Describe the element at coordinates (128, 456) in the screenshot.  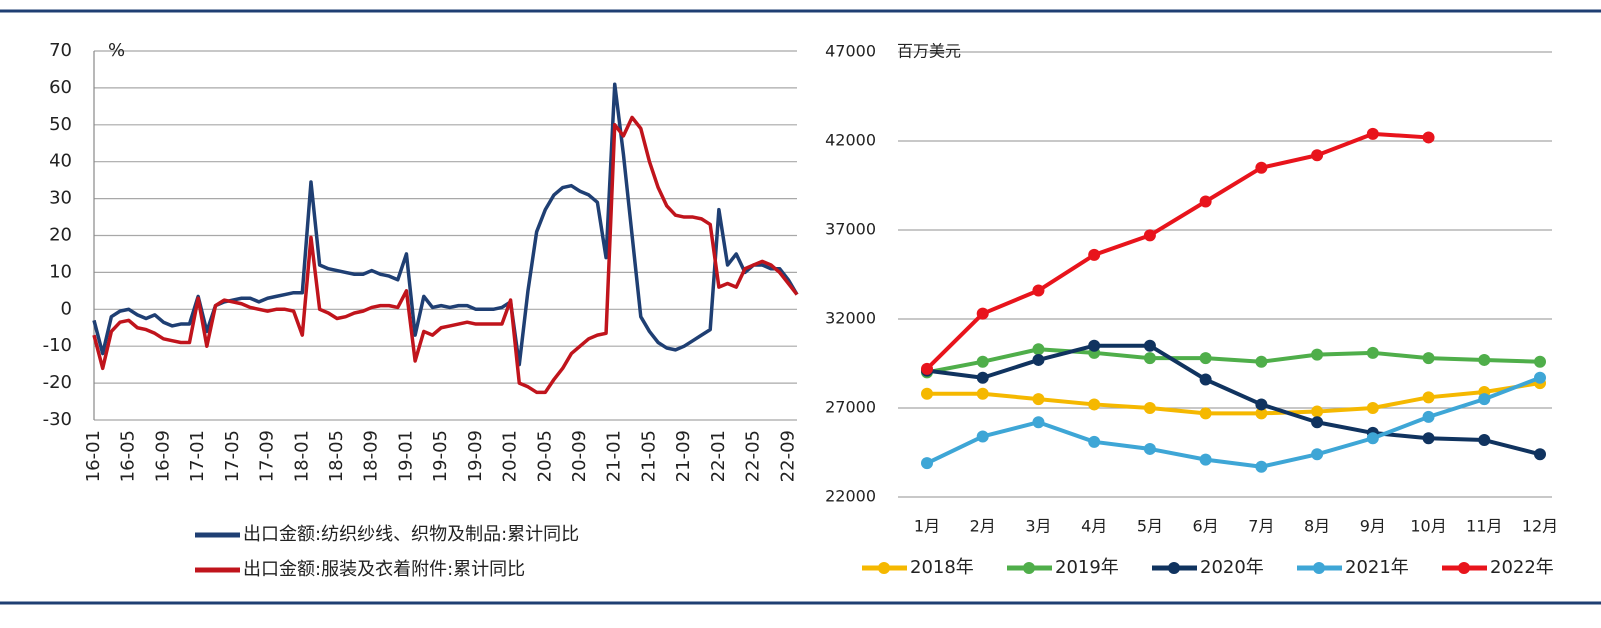
I see `x-tick-label: 16-05` at that location.